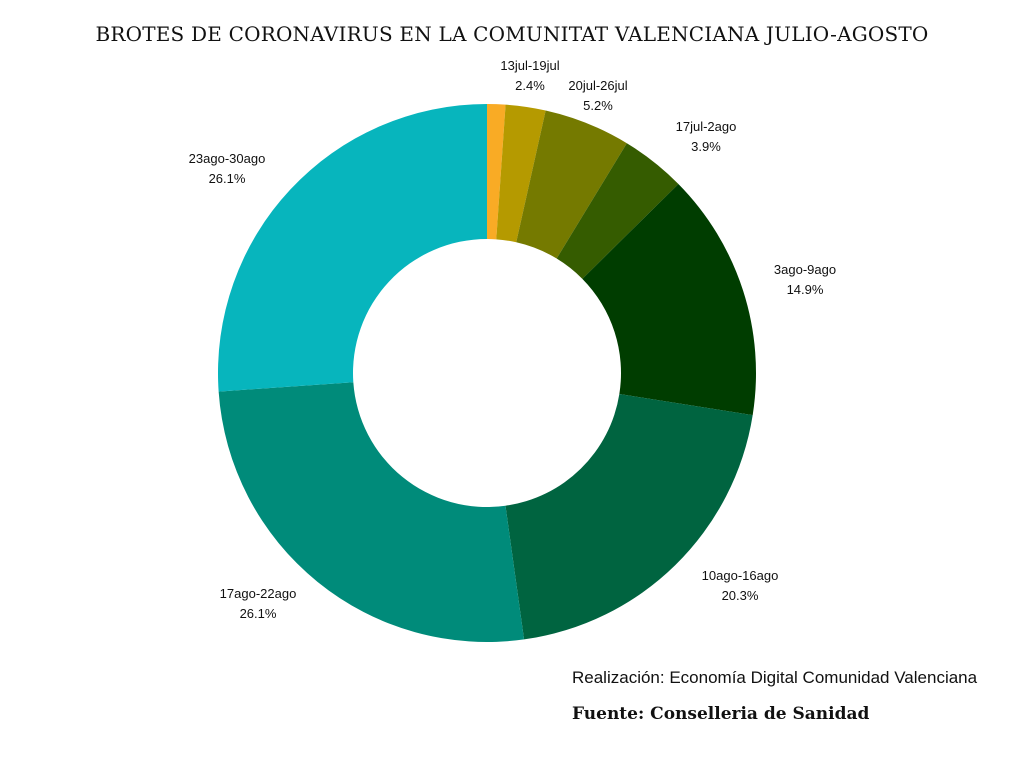  Describe the element at coordinates (258, 593) in the screenshot. I see `slice-label-name: 17ago-22ago` at that location.